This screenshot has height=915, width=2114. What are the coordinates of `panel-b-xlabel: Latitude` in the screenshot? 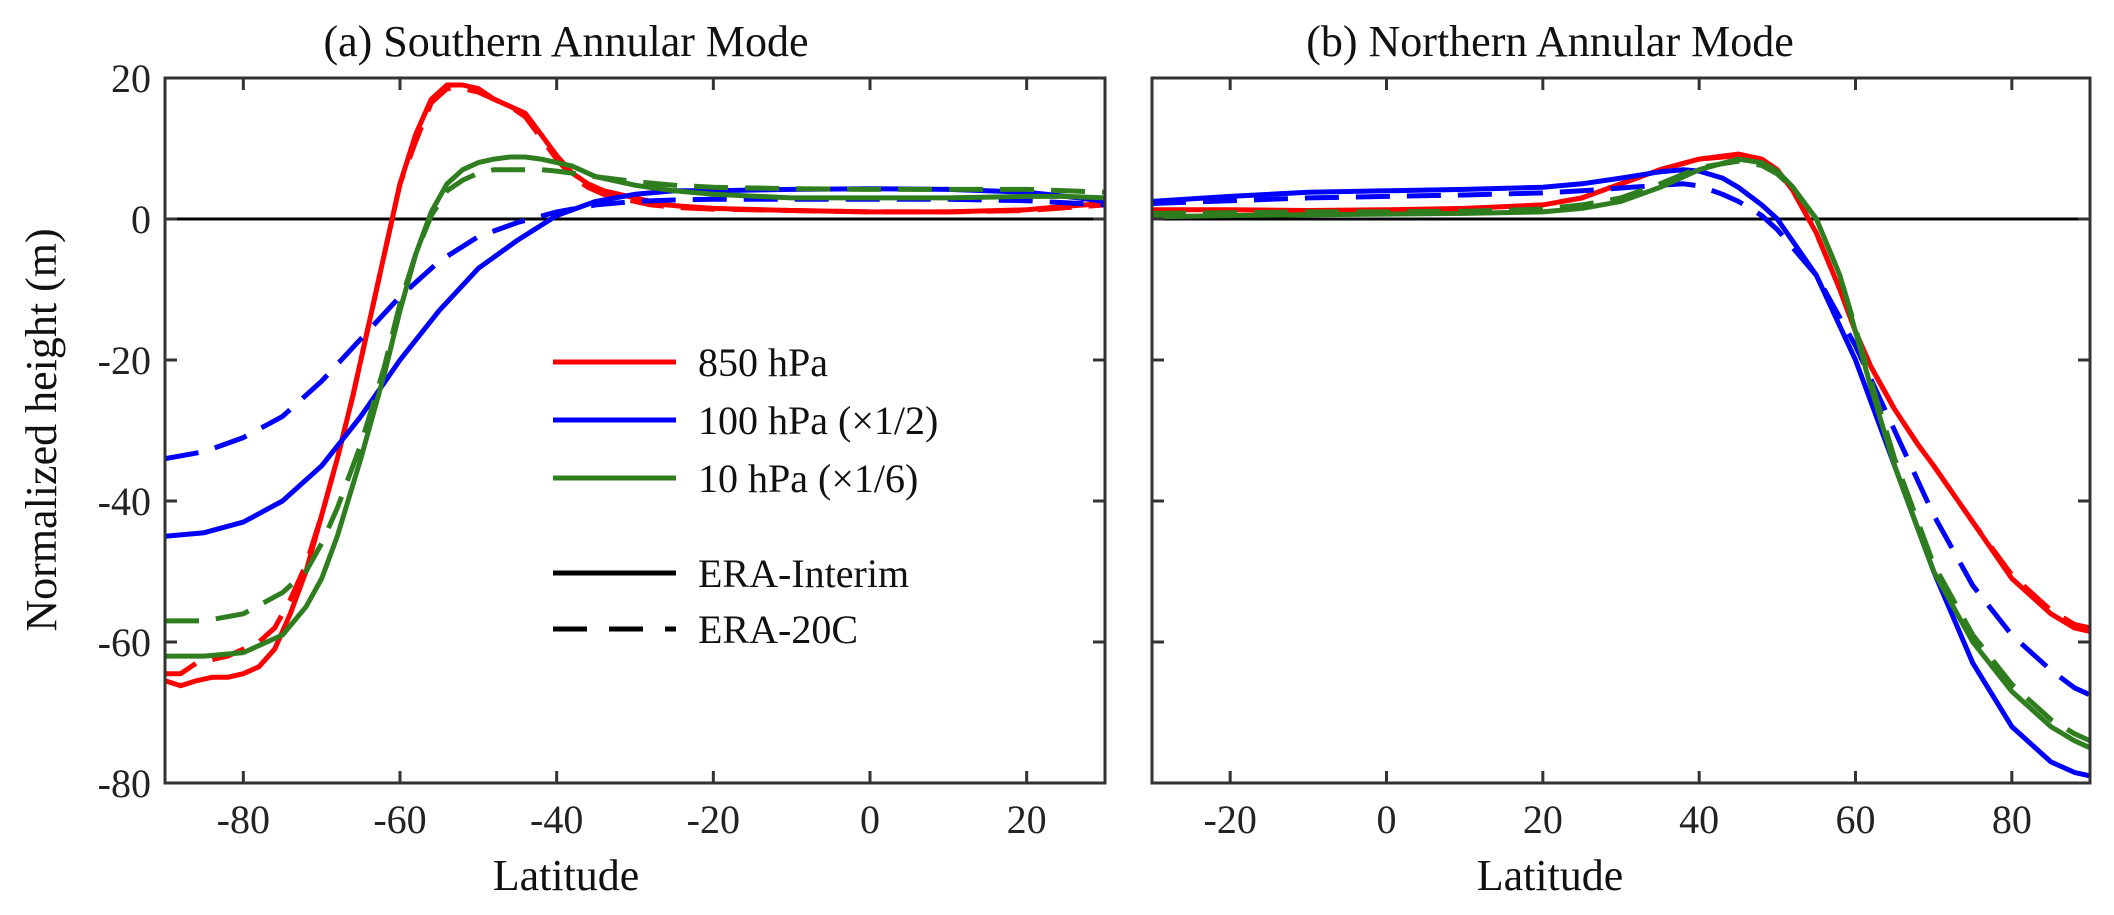 It's located at (1550, 875).